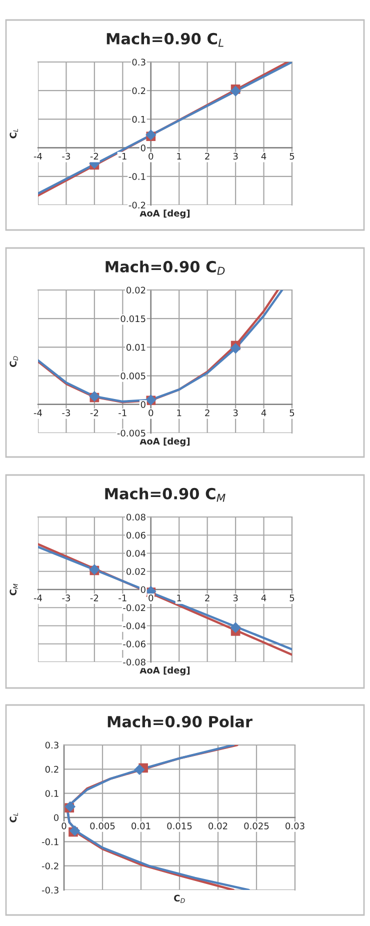 The width and height of the screenshot is (370, 926). I want to click on y-tick-label: 0.08, so click(136, 517).